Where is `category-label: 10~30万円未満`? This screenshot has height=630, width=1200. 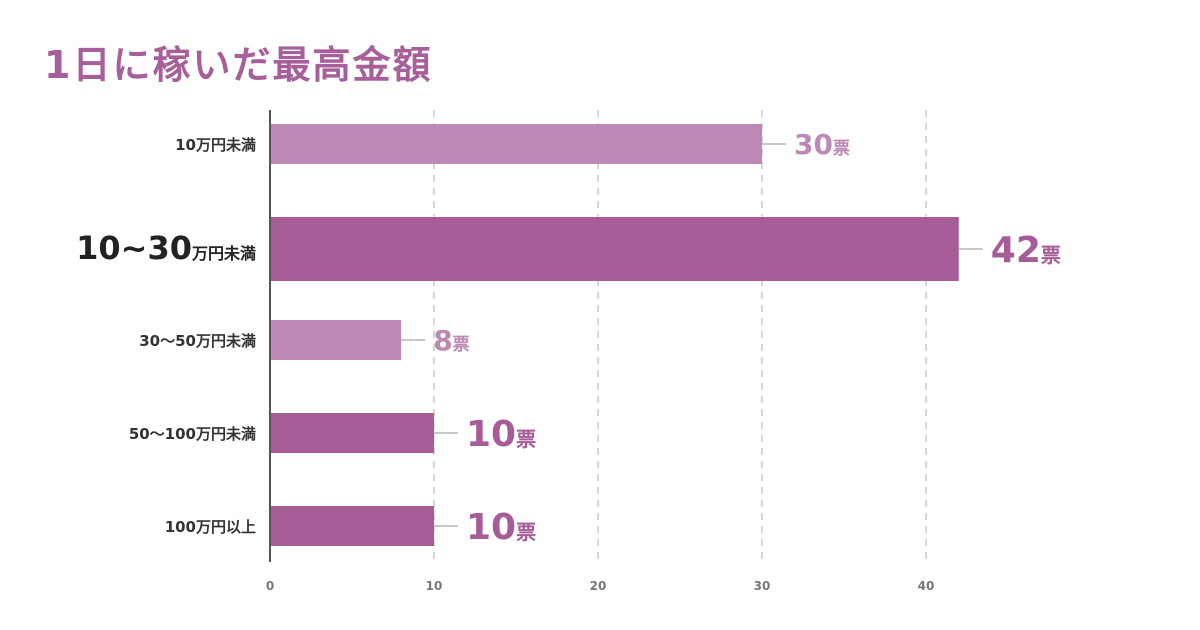 category-label: 10~30万円未満 is located at coordinates (166, 248).